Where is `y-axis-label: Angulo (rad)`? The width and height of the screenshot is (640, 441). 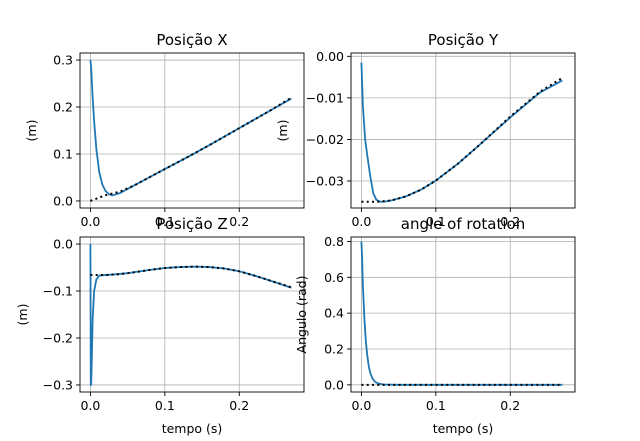
y-axis-label: Angulo (rad) is located at coordinates (301, 315).